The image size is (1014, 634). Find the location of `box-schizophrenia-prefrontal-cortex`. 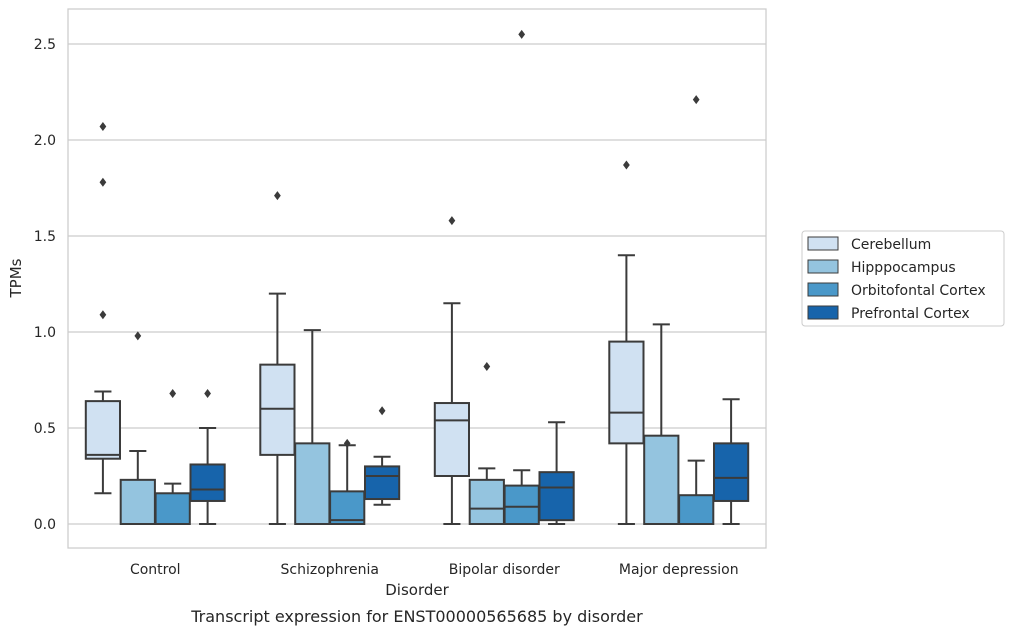

box-schizophrenia-prefrontal-cortex is located at coordinates (382, 456).